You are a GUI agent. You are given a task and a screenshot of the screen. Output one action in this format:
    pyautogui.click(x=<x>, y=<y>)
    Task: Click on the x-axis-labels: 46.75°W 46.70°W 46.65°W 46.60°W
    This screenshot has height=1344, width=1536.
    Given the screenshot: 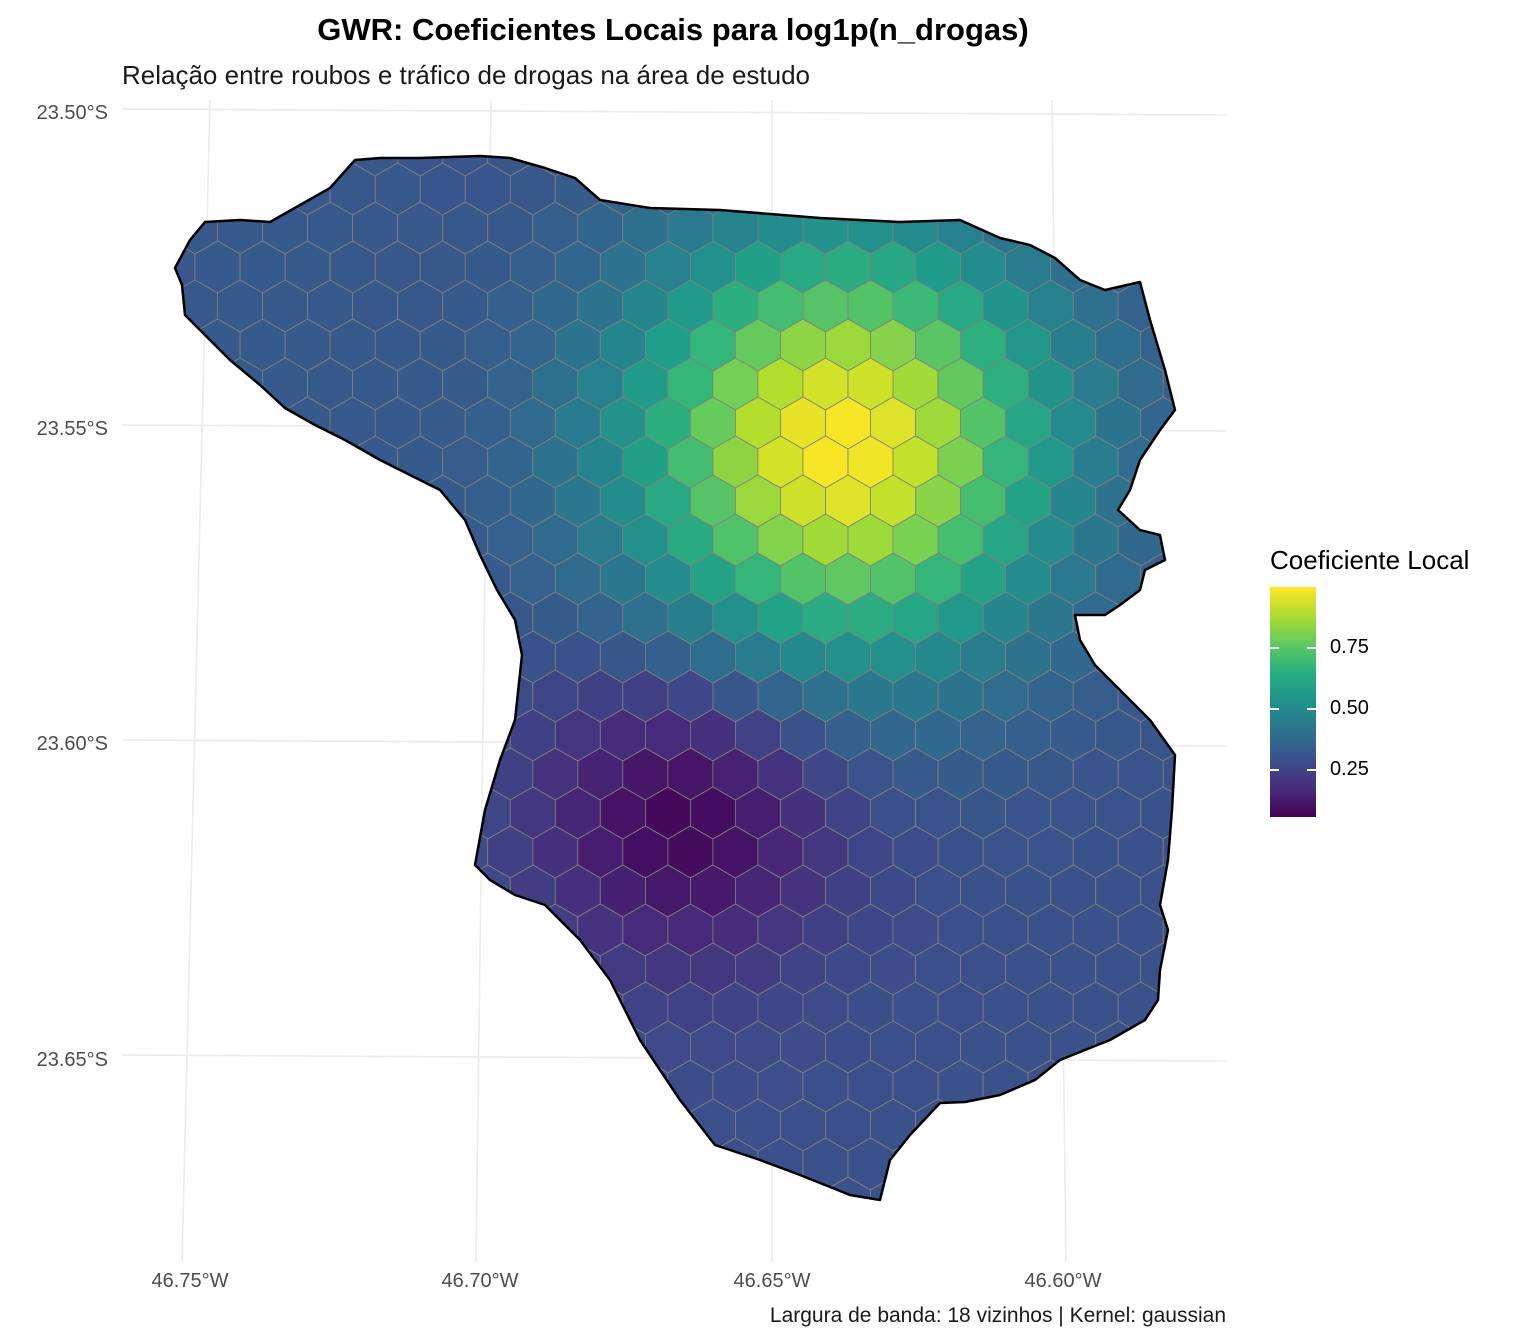 What is the action you would take?
    pyautogui.click(x=627, y=1281)
    